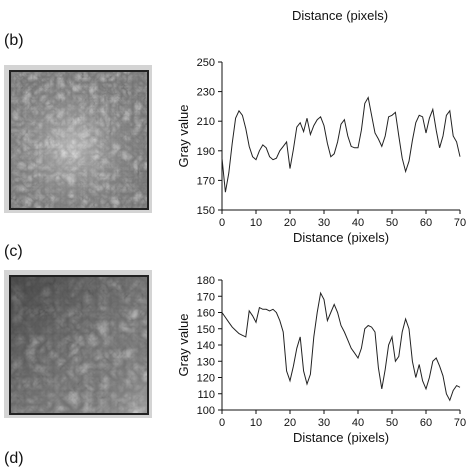 The width and height of the screenshot is (474, 474). I want to click on chart-c-y-tick-label: 180, so click(206, 281).